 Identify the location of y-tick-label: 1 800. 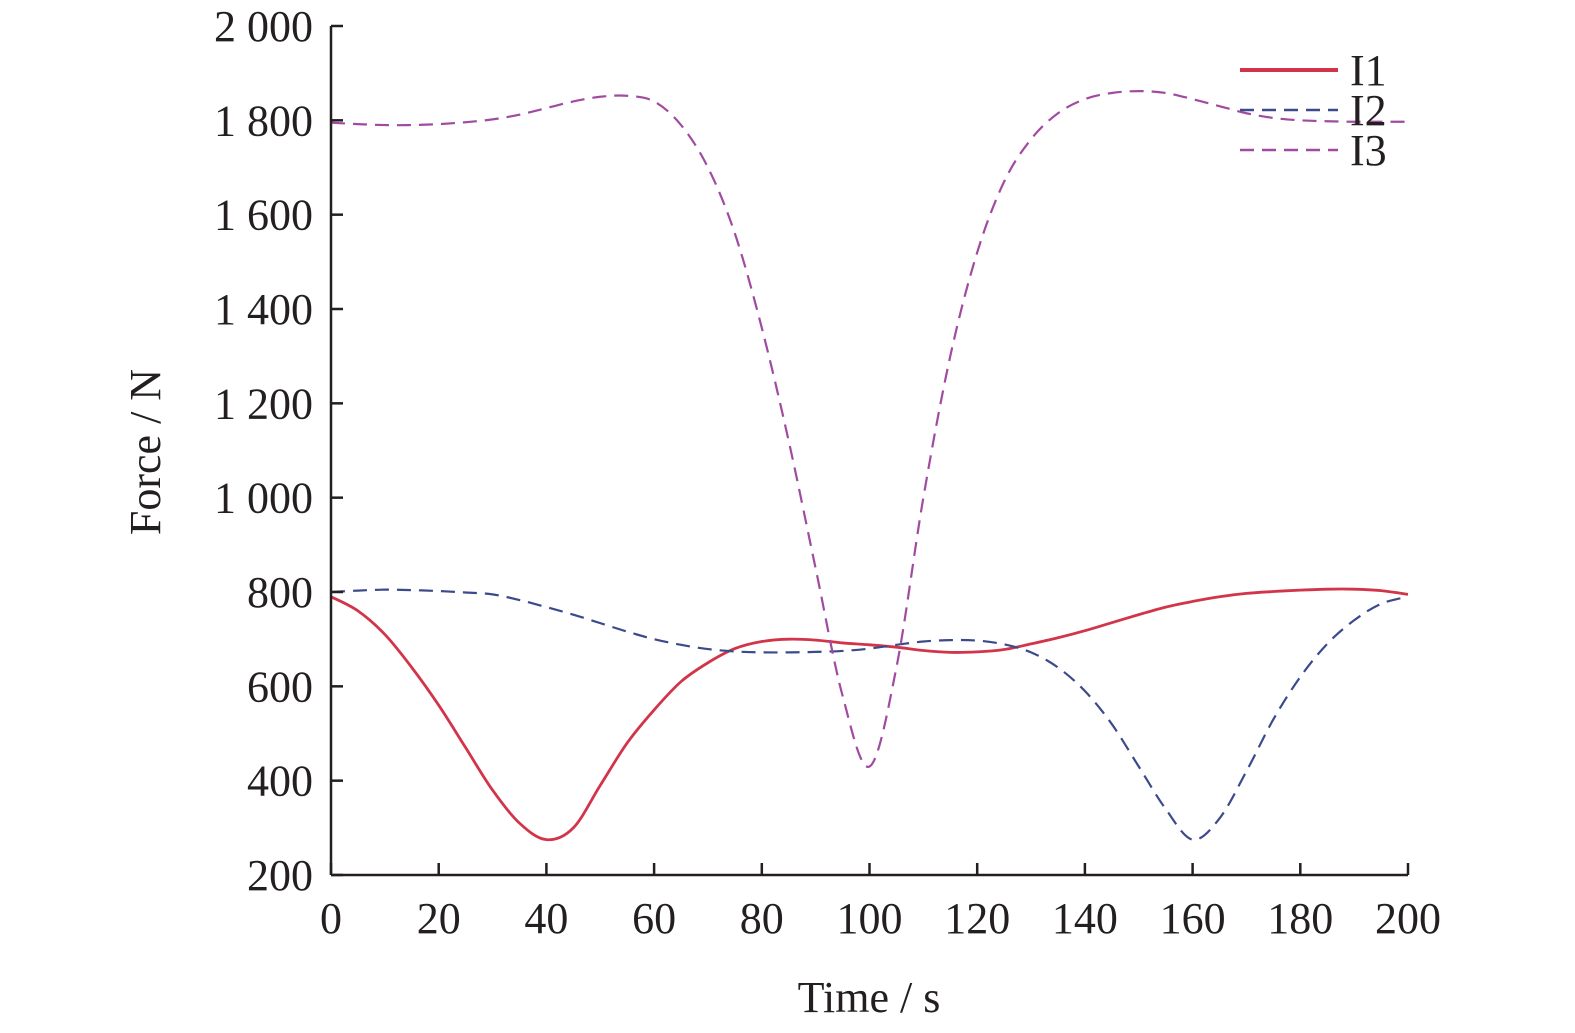
(263, 120).